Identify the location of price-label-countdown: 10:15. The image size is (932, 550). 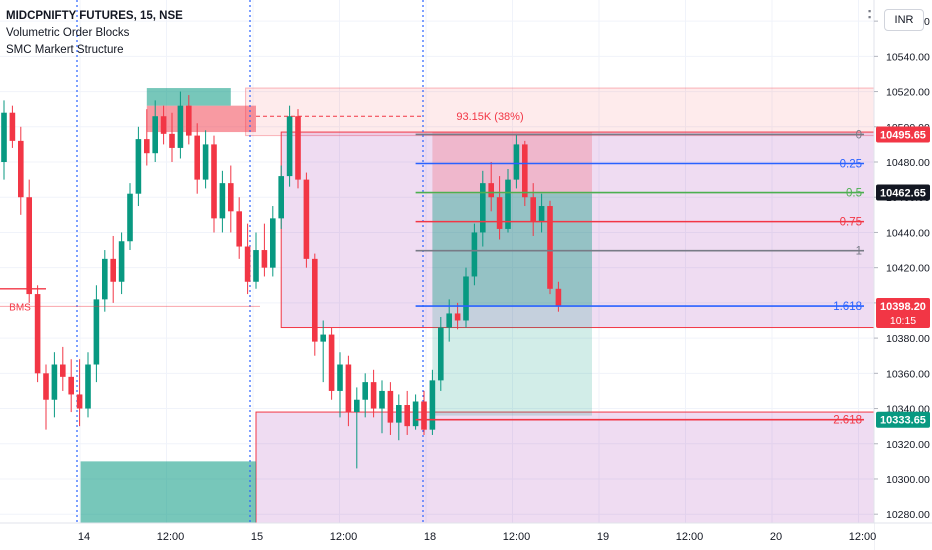
(903, 321).